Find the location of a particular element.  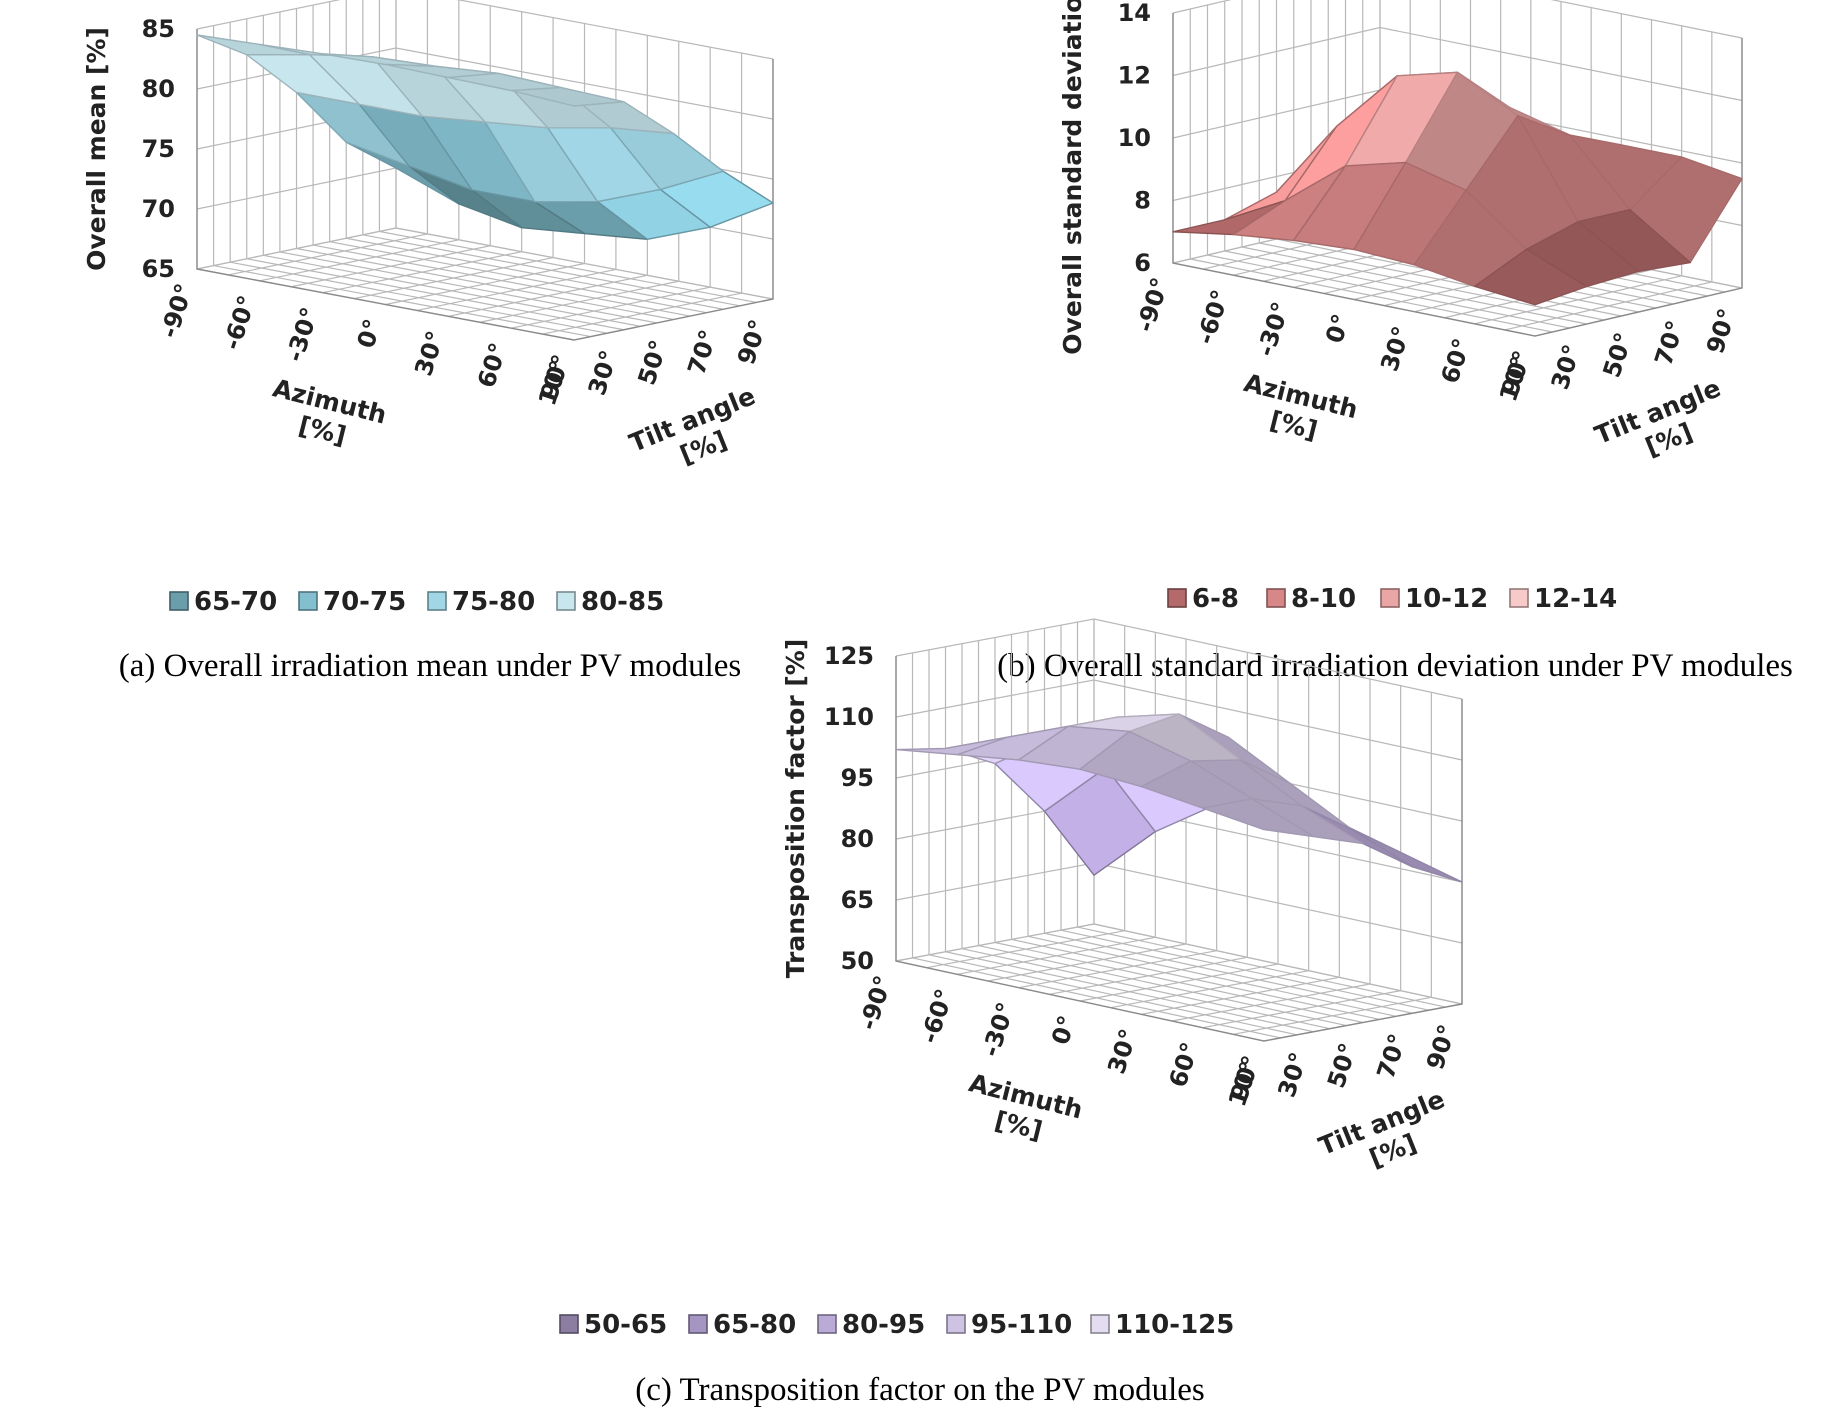

chart-a-z-ticks: 65 70 75 80 85 is located at coordinates (158, 149).